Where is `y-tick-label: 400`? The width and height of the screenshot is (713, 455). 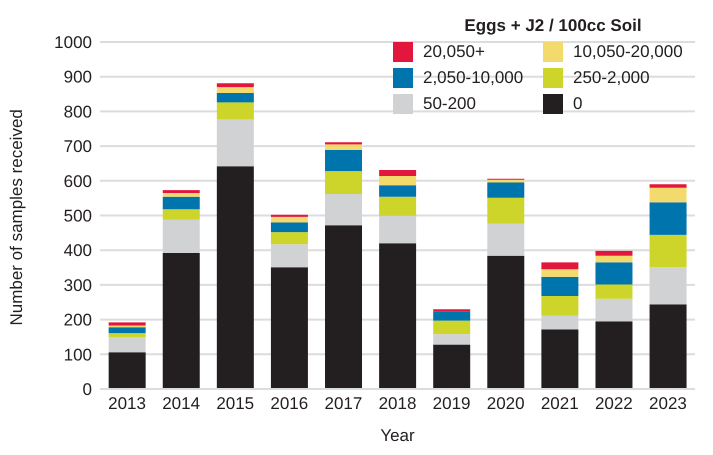
y-tick-label: 400 is located at coordinates (78, 250).